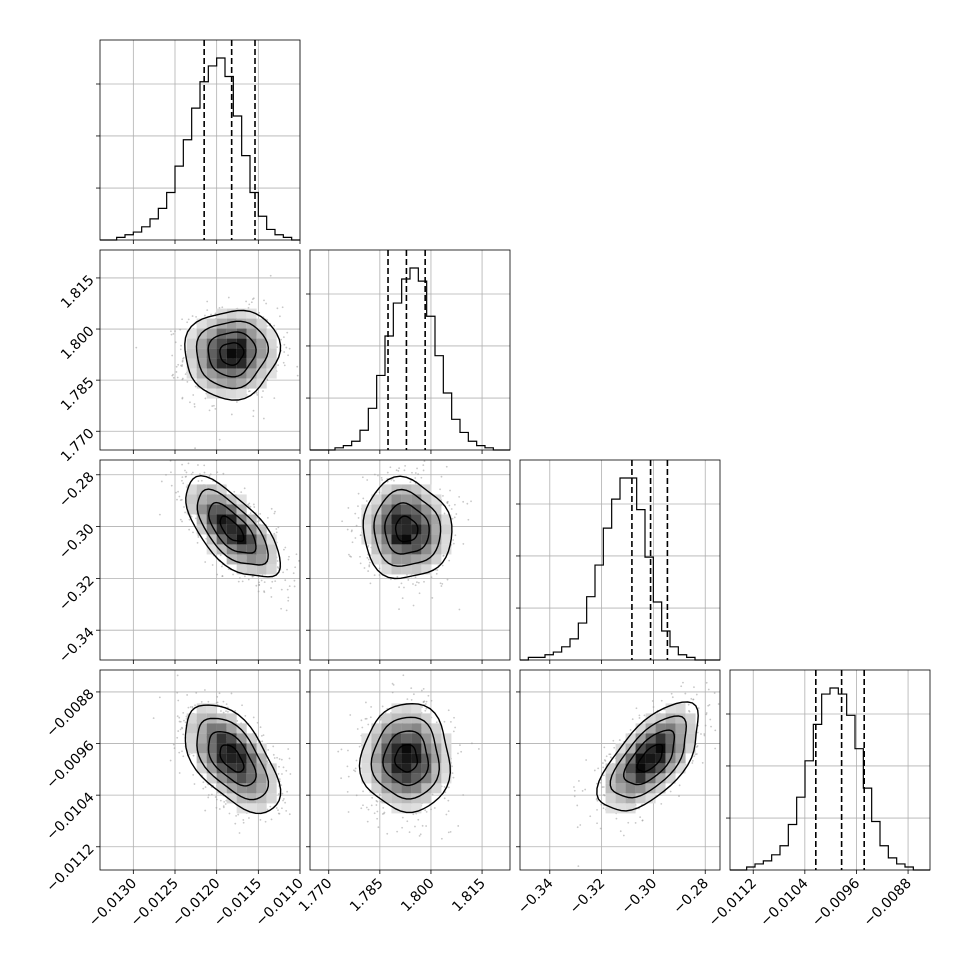  Describe the element at coordinates (888, 903) in the screenshot. I see `x-tick-label: −0.0088` at that location.